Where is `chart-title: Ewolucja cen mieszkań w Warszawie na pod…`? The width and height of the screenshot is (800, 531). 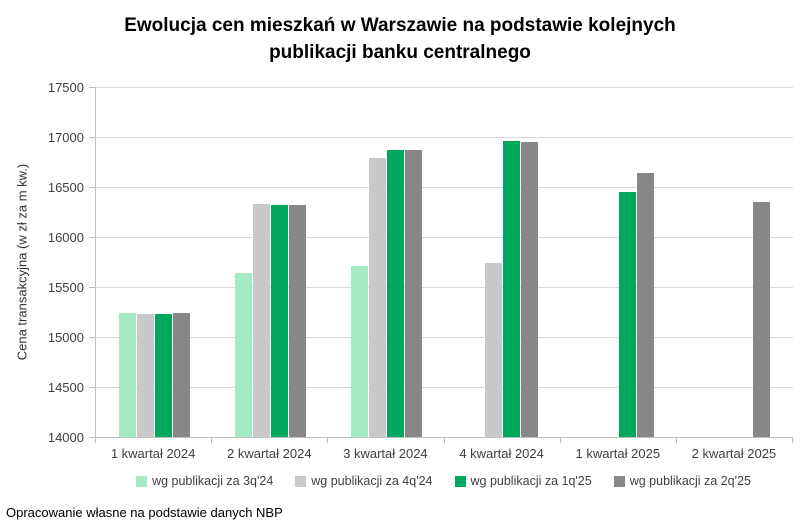
chart-title: Ewolucja cen mieszkań w Warszawie na pod… is located at coordinates (400, 39).